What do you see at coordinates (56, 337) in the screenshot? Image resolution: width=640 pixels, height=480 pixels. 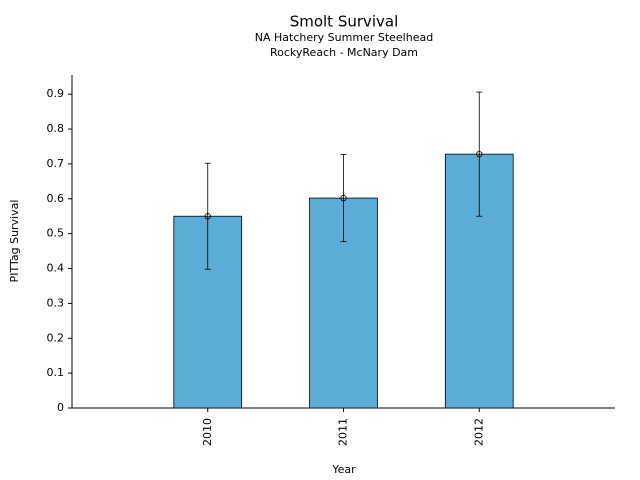 I see `y-tick-label: 0.2` at bounding box center [56, 337].